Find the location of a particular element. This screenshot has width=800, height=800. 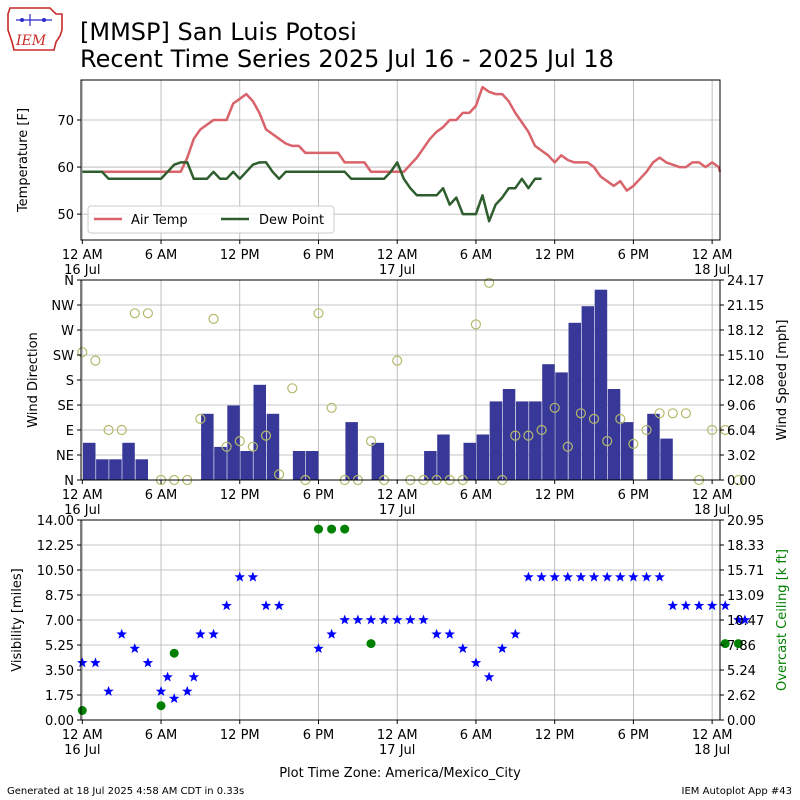

visibility-y-label: Visibility [miles] is located at coordinates (17, 619).